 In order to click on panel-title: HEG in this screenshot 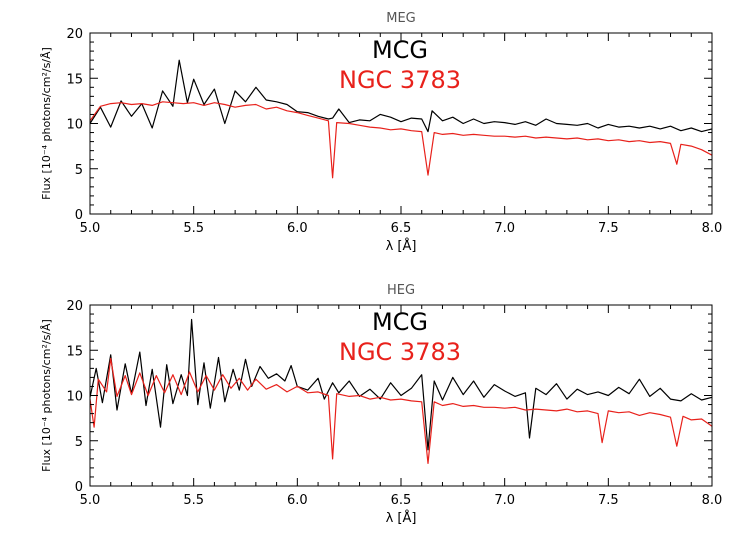, I will do `click(401, 290)`.